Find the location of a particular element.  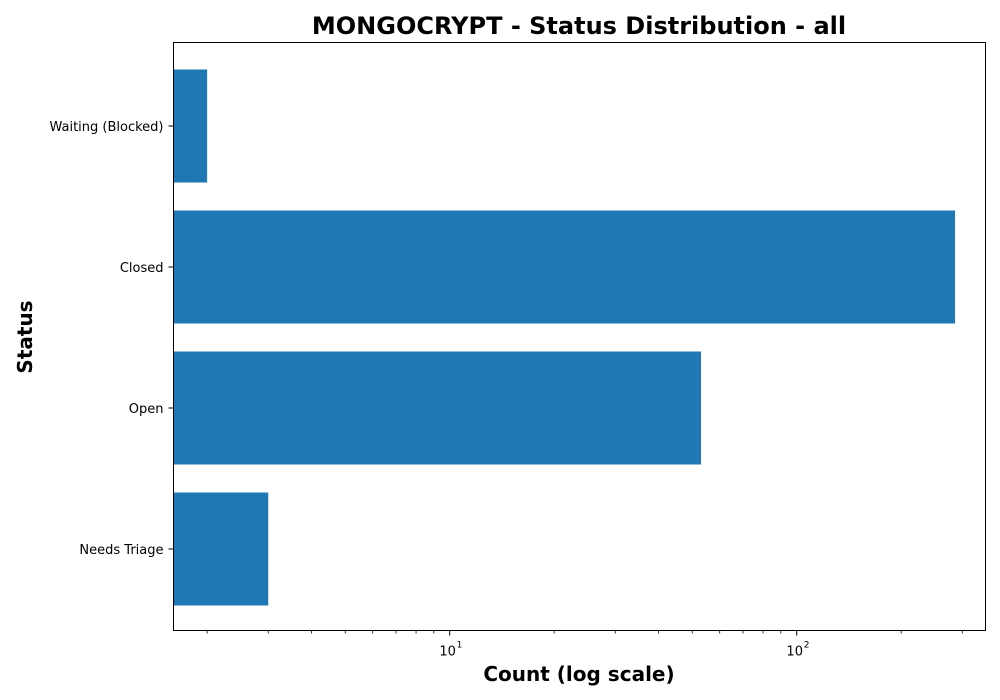

x-tick-label-100: 10 is located at coordinates (794, 652).